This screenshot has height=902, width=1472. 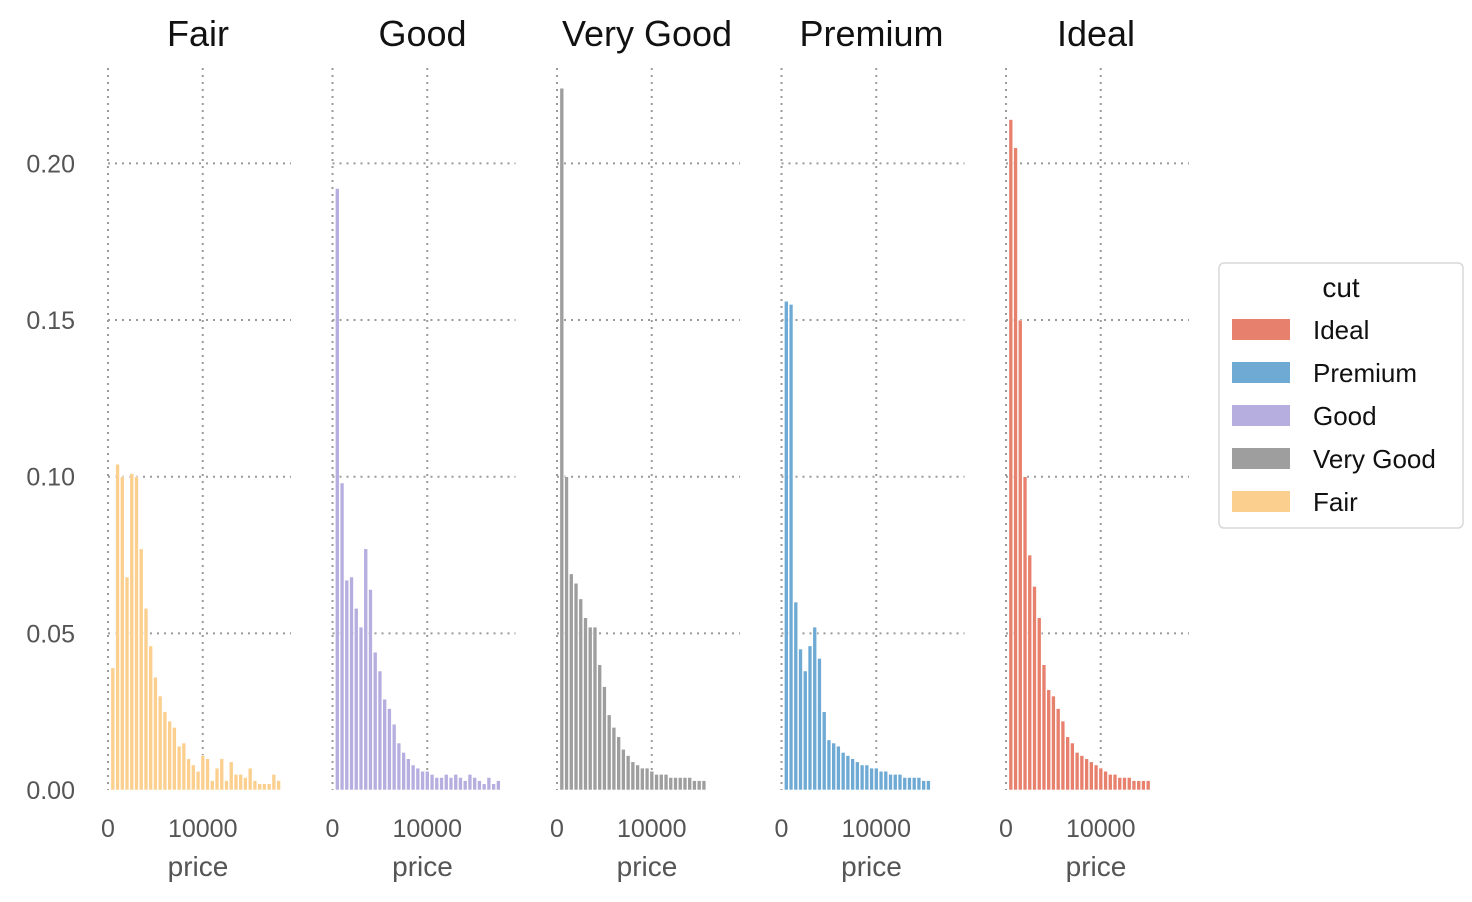 What do you see at coordinates (196, 447) in the screenshot?
I see `facet-panel-fair: Fair 0 10000 price` at bounding box center [196, 447].